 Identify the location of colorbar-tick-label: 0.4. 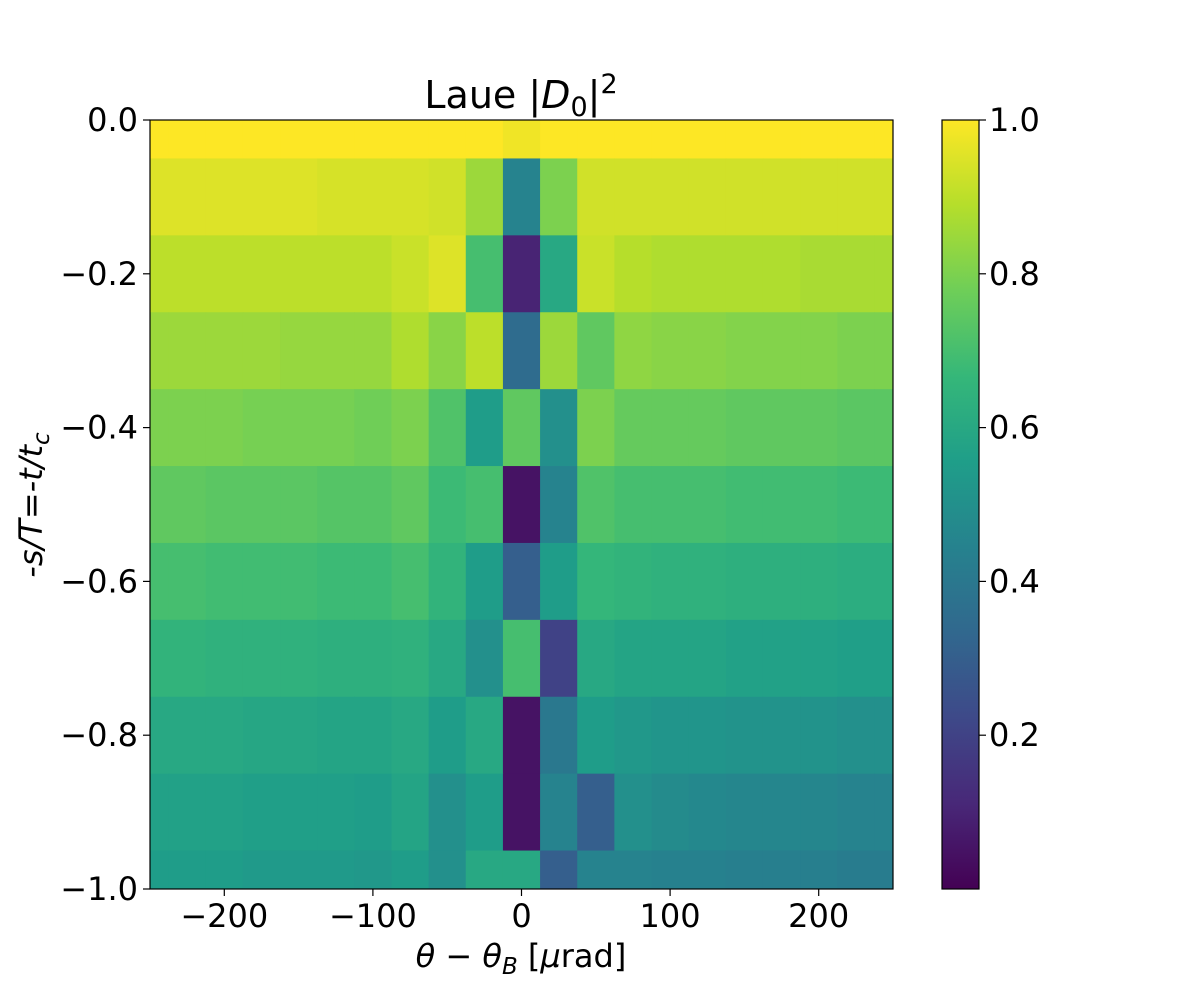
(1014, 581).